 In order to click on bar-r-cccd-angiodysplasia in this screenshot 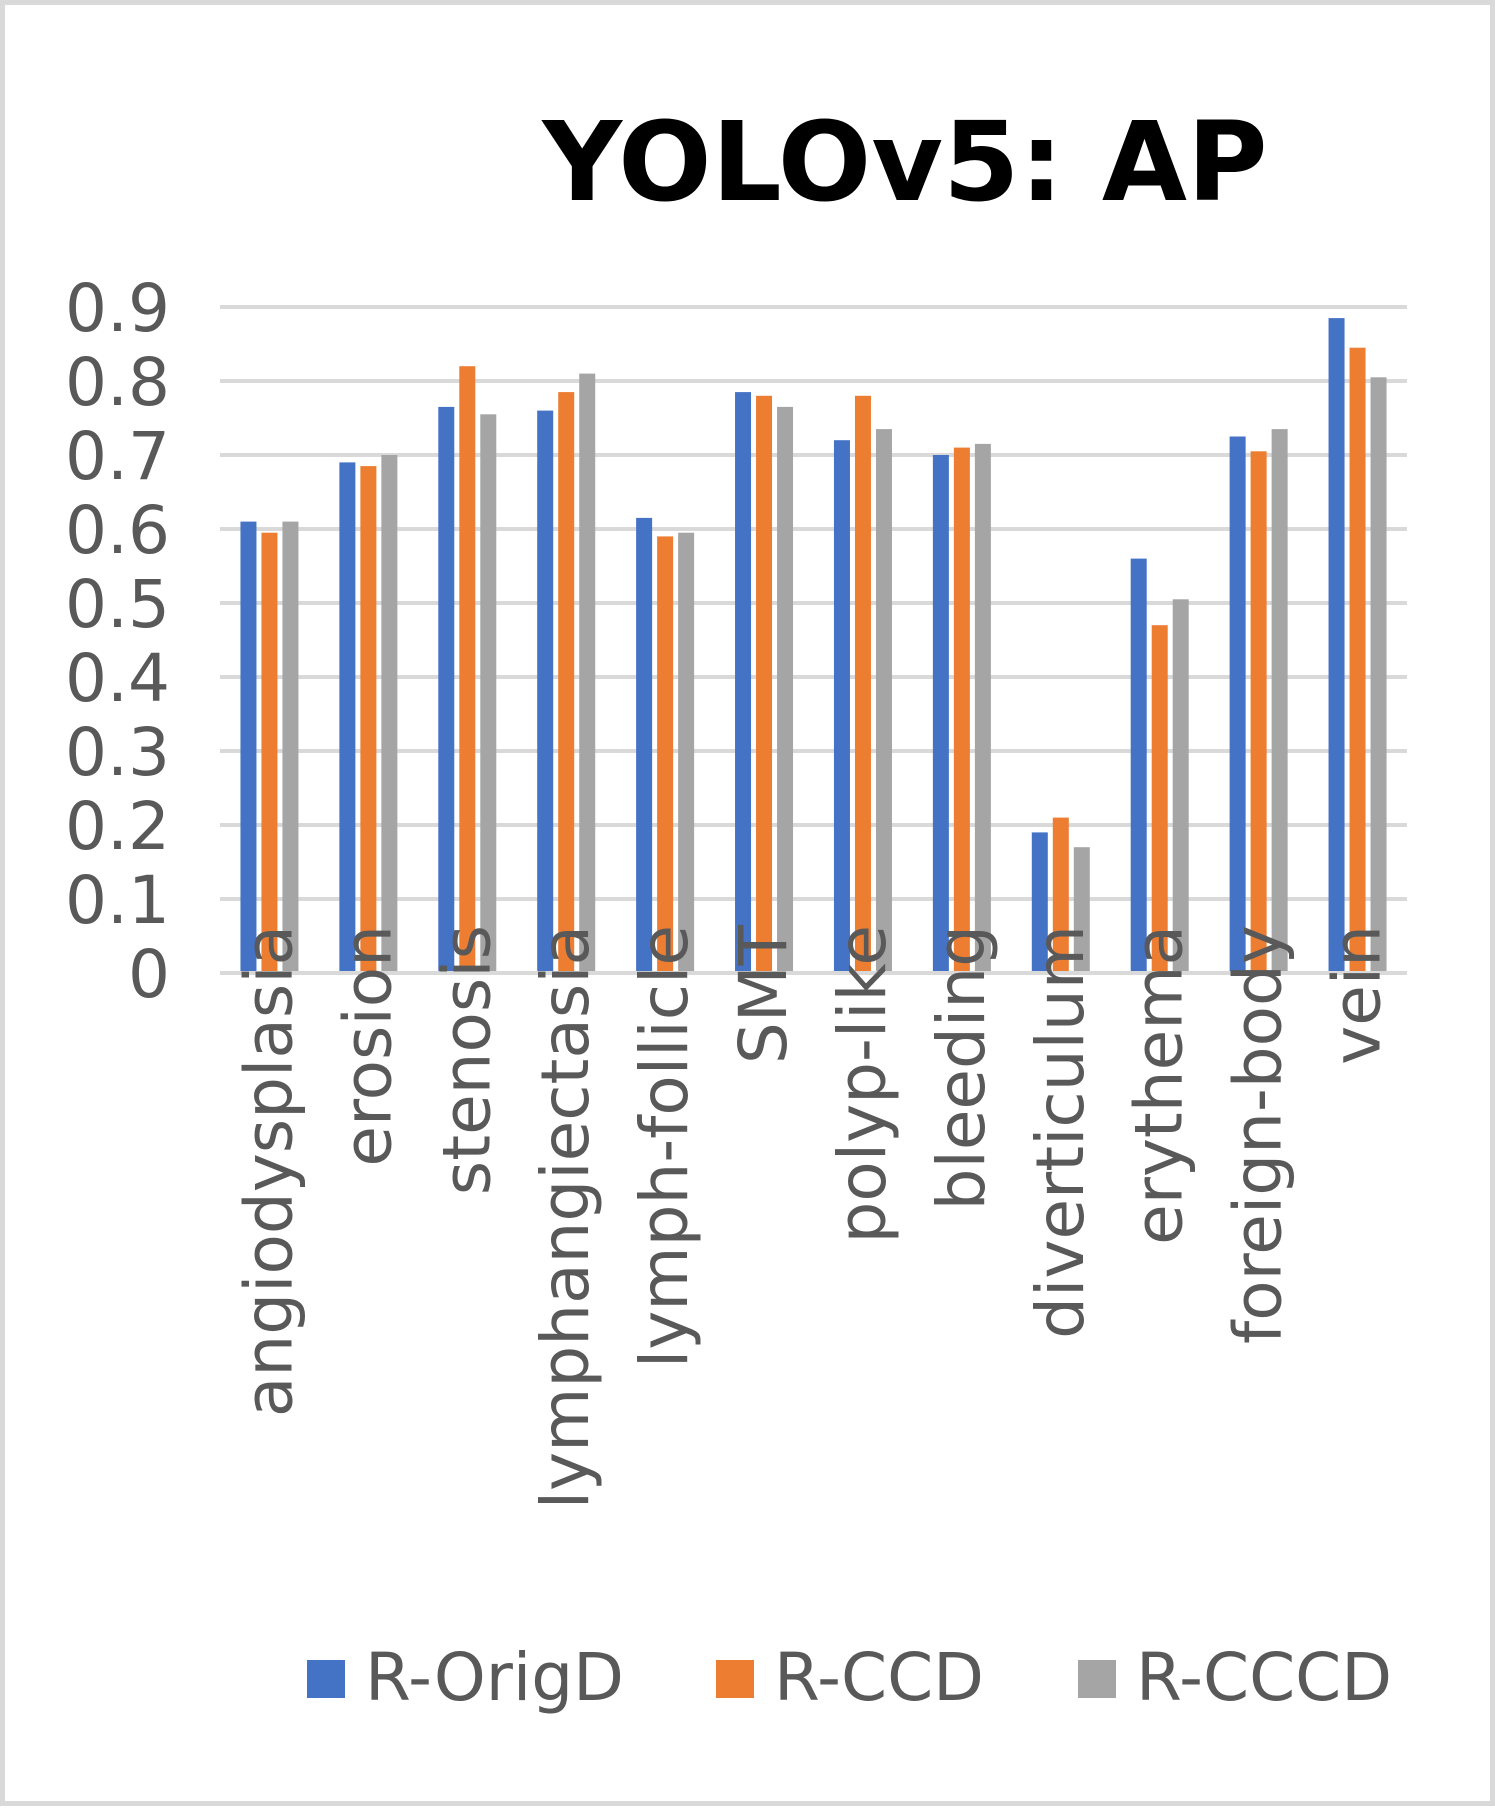, I will do `click(290, 747)`.